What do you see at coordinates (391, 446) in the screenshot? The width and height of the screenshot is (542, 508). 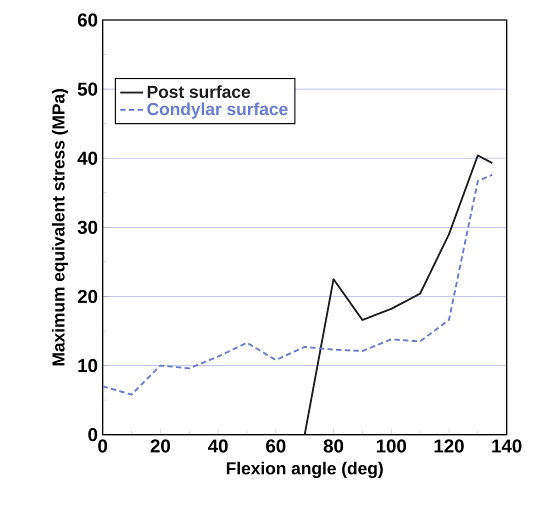 I see `x-tick-label: 100` at bounding box center [391, 446].